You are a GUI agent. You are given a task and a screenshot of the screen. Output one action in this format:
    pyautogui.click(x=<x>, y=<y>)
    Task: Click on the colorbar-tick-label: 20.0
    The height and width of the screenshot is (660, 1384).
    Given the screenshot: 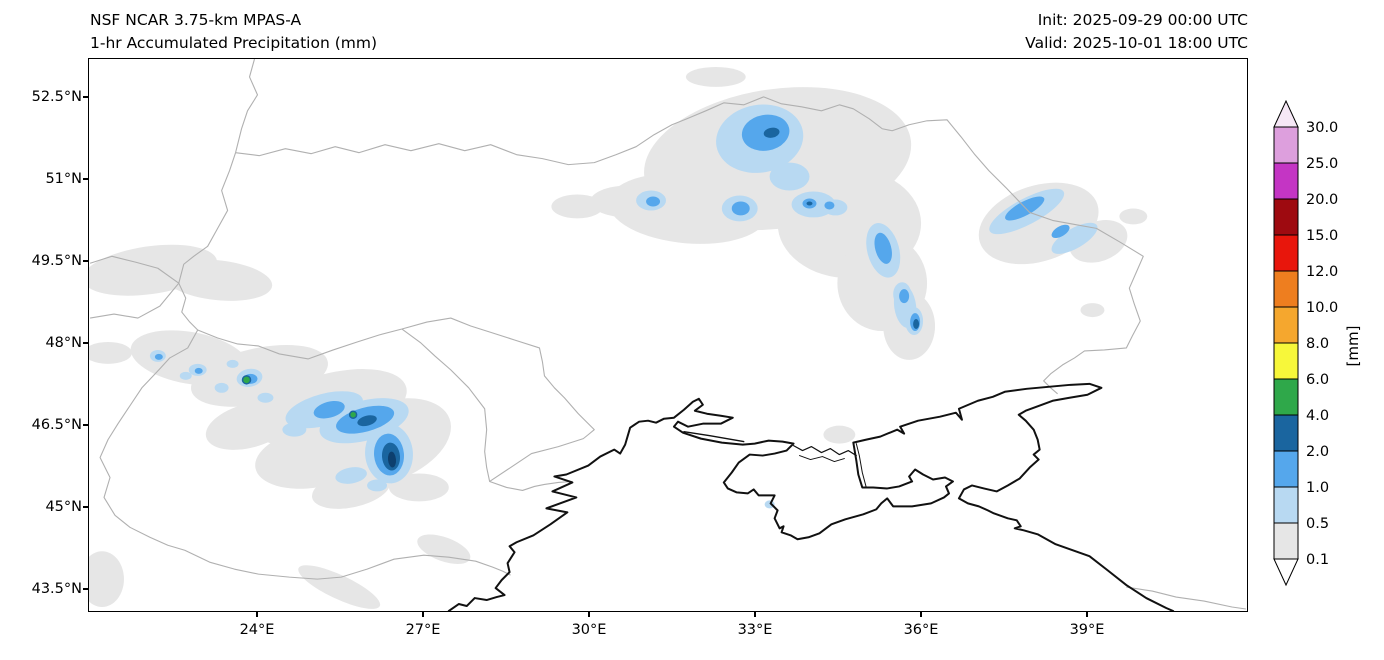 What is the action you would take?
    pyautogui.click(x=1322, y=200)
    